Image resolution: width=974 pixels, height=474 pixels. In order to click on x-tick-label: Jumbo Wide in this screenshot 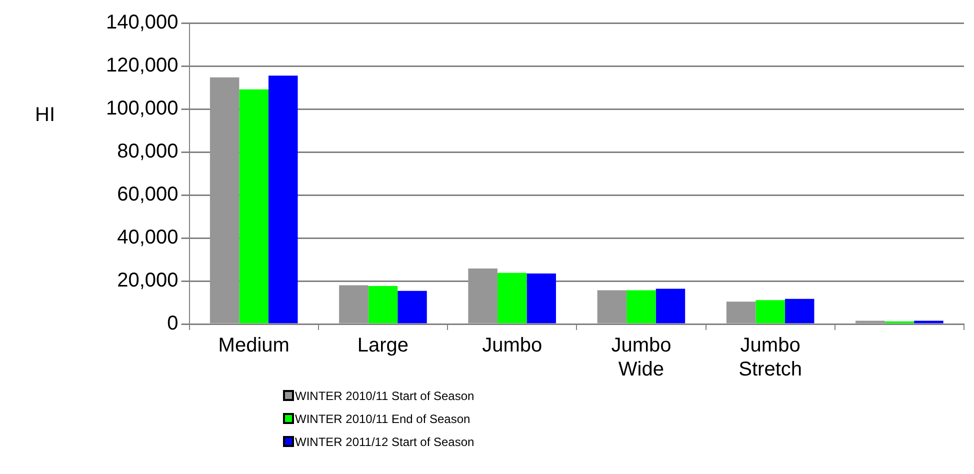, I will do `click(641, 357)`.